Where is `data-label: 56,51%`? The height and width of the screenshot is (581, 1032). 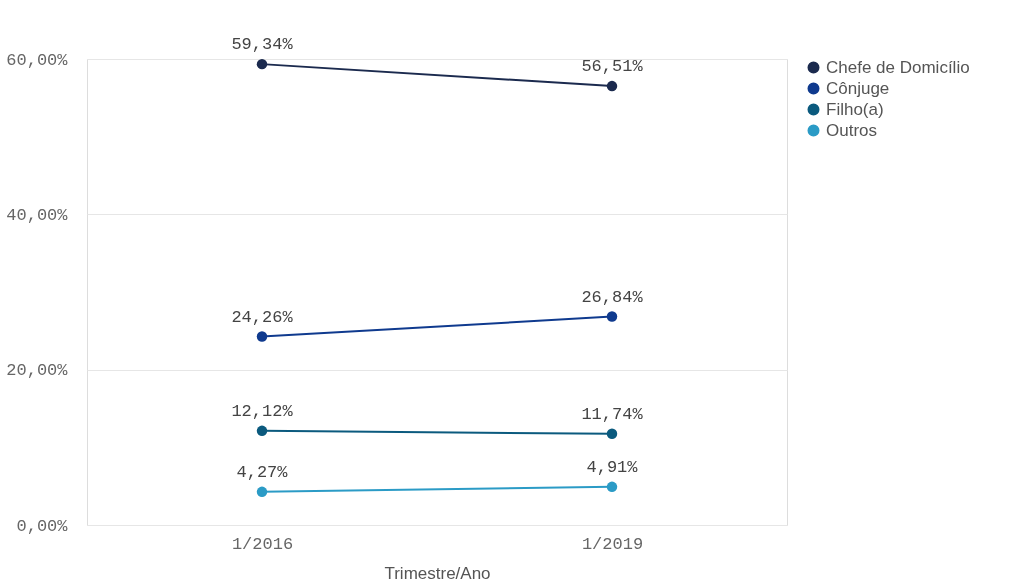 data-label: 56,51% is located at coordinates (612, 67).